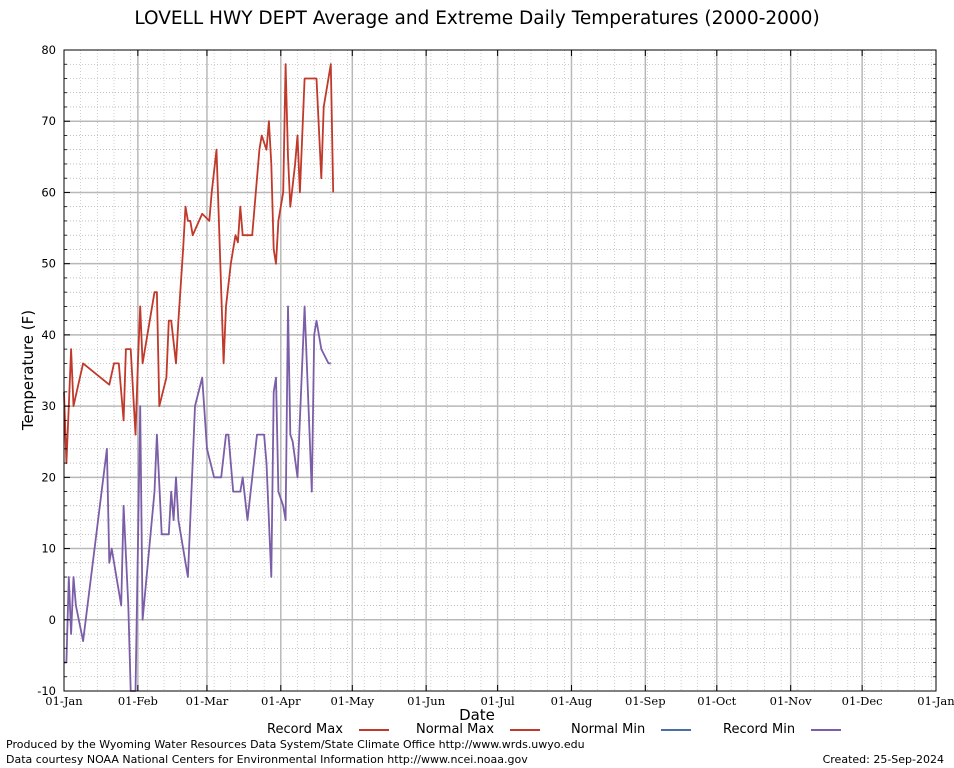 The width and height of the screenshot is (954, 768). I want to click on x-tick-label: 01-May, so click(352, 701).